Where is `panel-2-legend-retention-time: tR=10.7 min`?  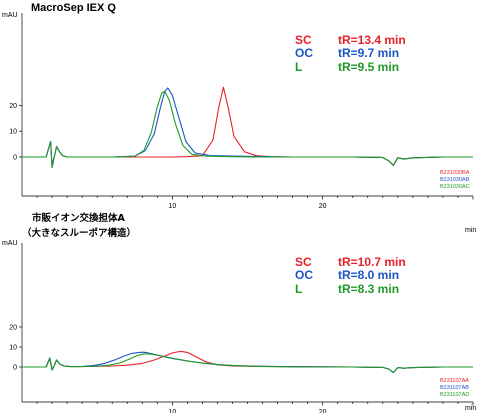
panel-2-legend-retention-time: tR=10.7 min is located at coordinates (372, 262).